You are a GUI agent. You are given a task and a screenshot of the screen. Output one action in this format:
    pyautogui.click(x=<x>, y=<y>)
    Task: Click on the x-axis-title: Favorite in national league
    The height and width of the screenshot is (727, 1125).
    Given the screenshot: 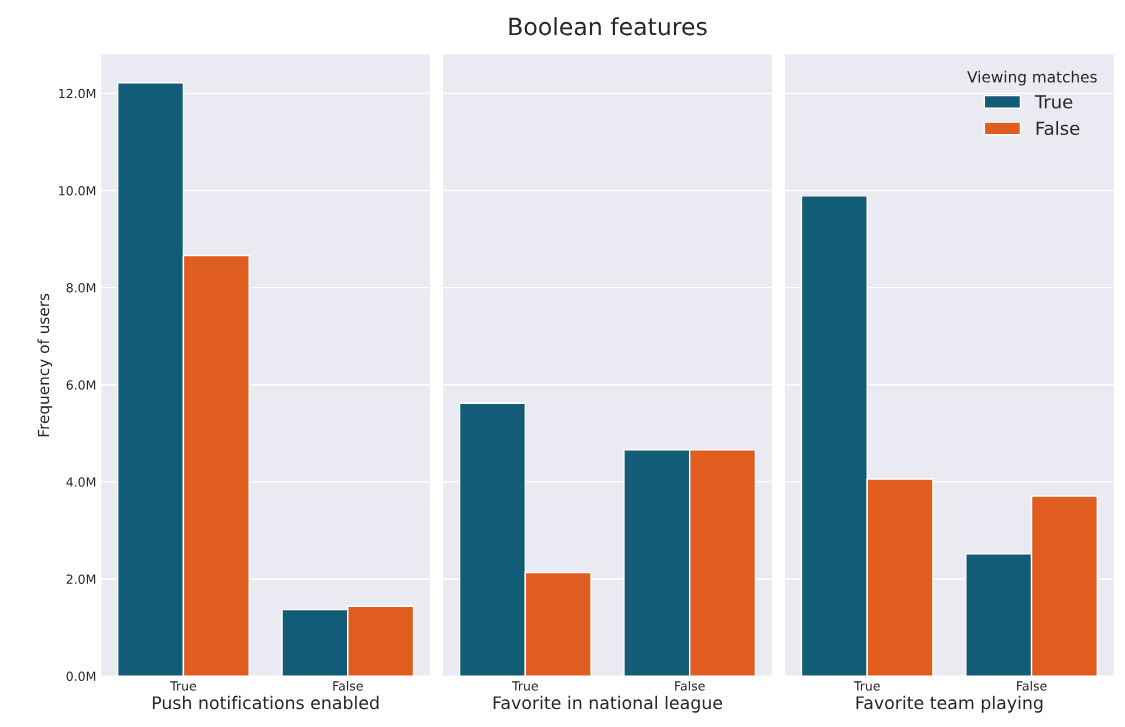 What is the action you would take?
    pyautogui.click(x=608, y=704)
    